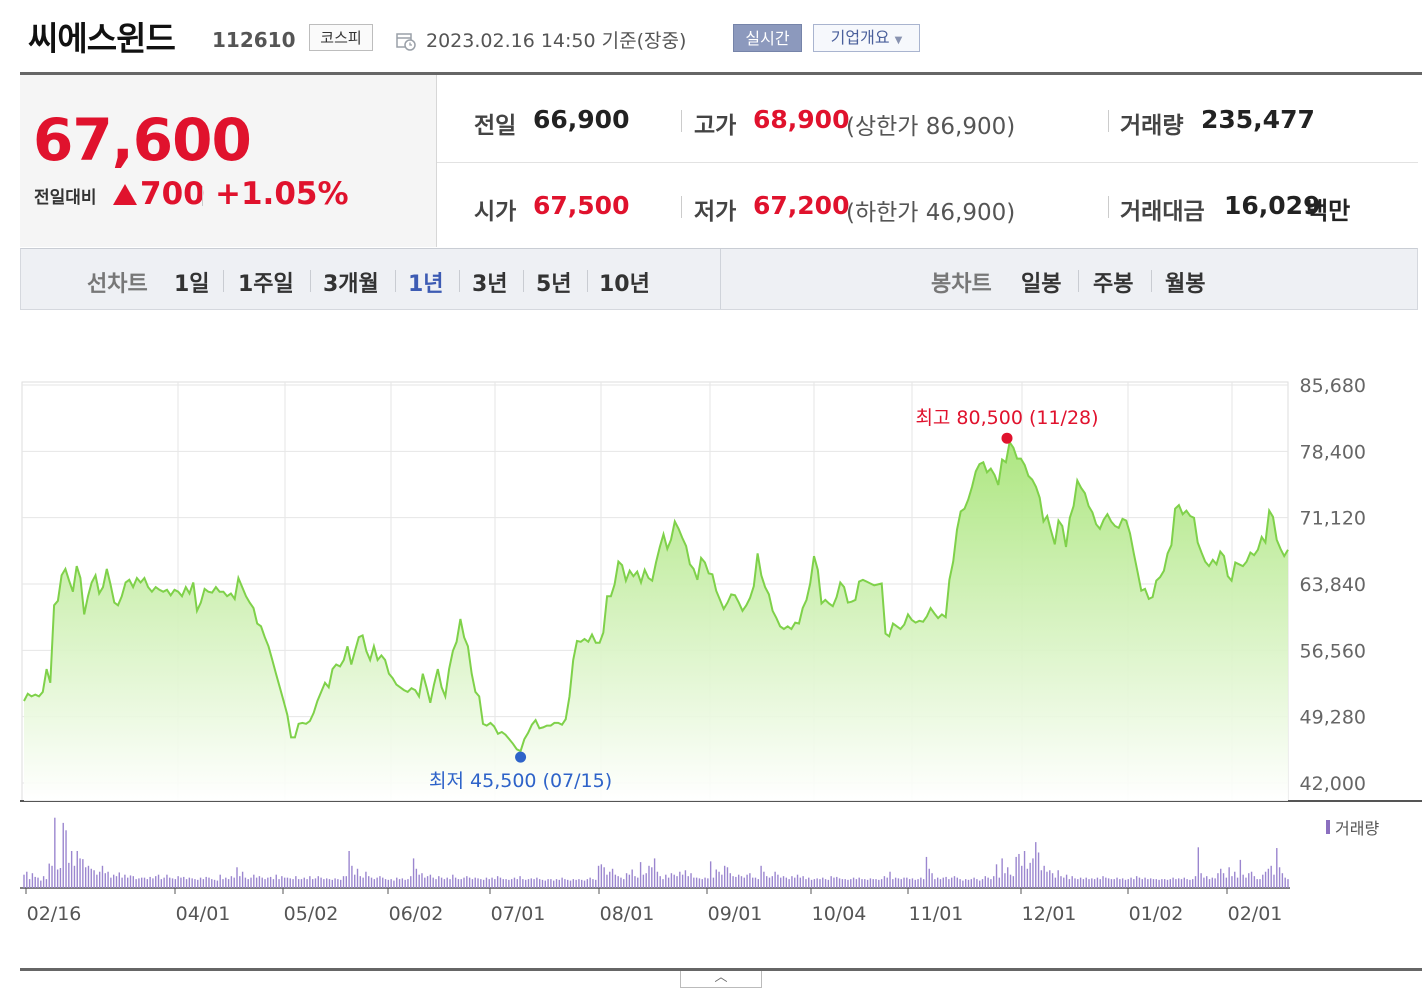 The height and width of the screenshot is (988, 1422). What do you see at coordinates (254, 40) in the screenshot?
I see `stock-code: 112610` at bounding box center [254, 40].